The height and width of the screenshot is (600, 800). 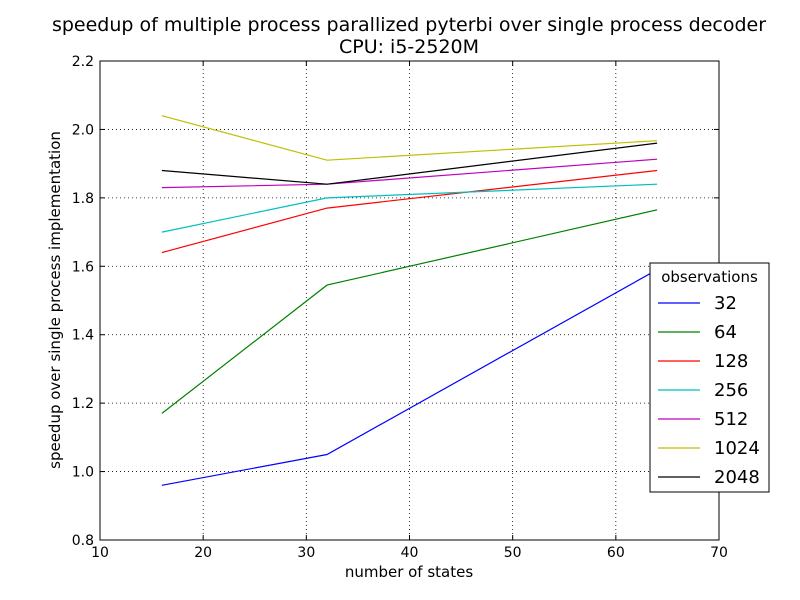 I want to click on x-tick-label: 50, so click(x=513, y=553).